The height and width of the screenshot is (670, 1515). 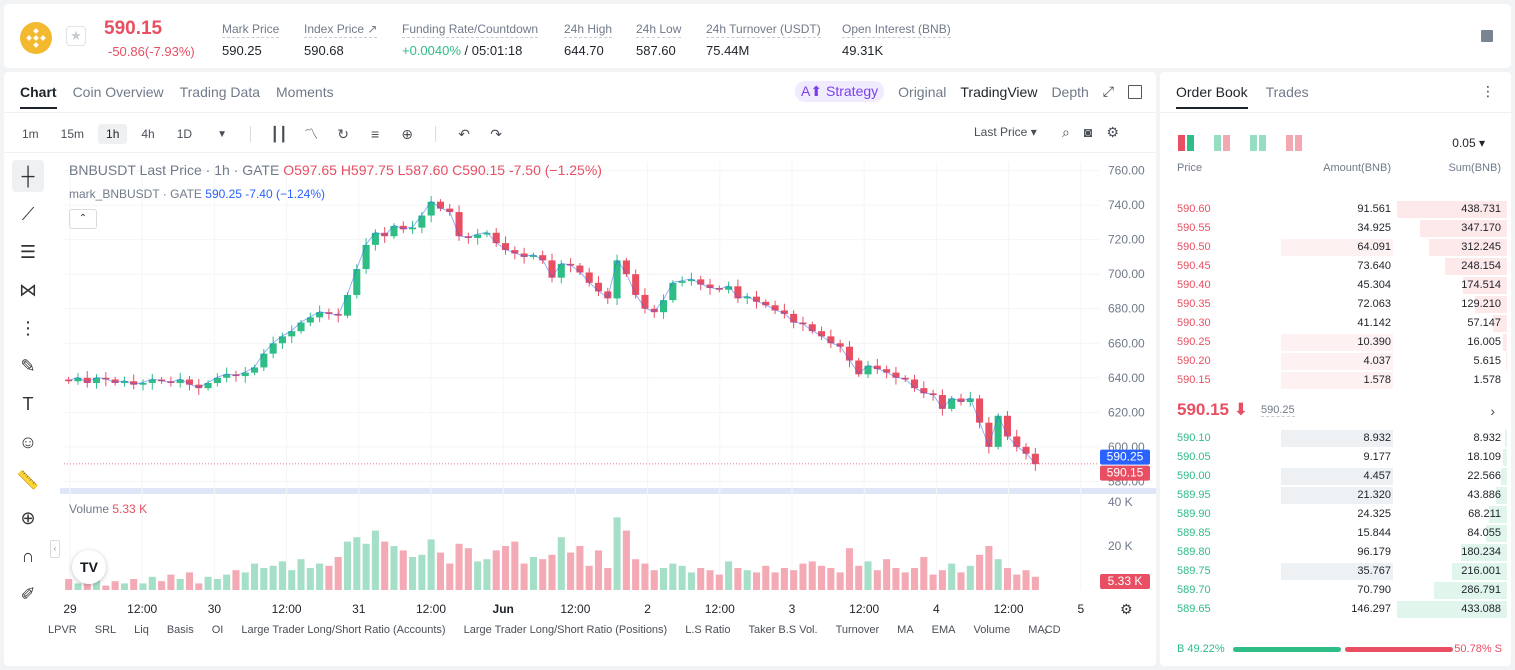 What do you see at coordinates (1335, 266) in the screenshot?
I see `ask-row: 590.45 73.640 248.154` at bounding box center [1335, 266].